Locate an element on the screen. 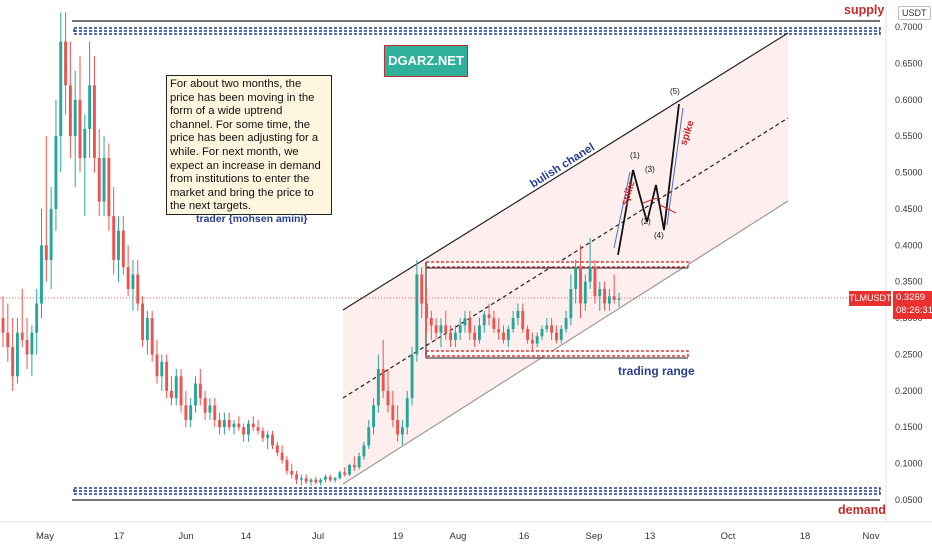  x-tick-label: Jul is located at coordinates (318, 536).